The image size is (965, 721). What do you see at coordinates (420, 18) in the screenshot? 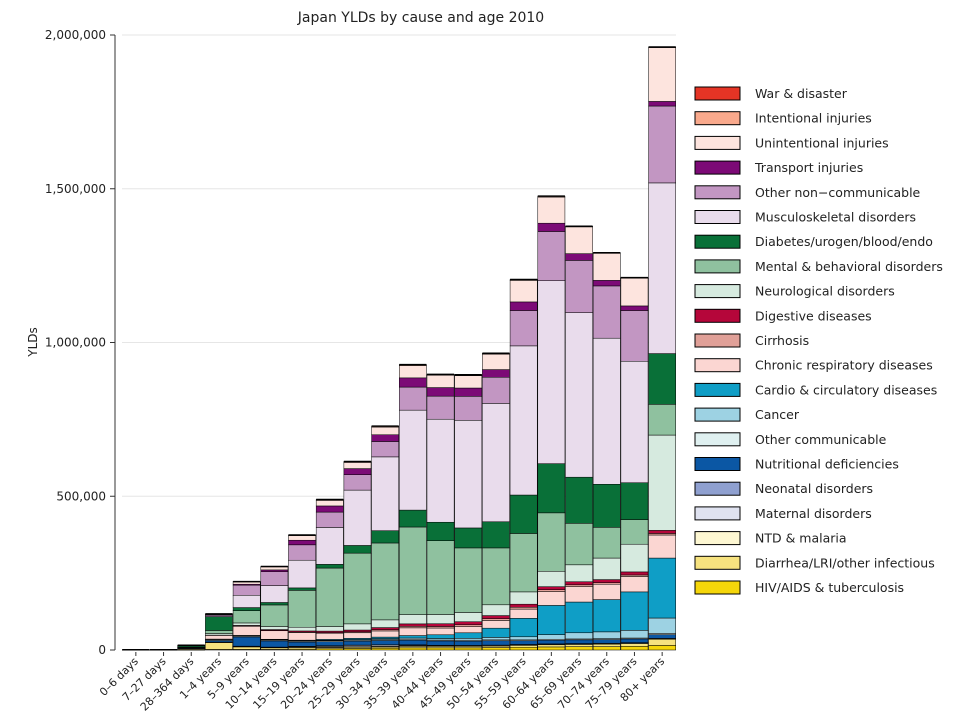
I see `chart-title: Japan YLDs by cause and age 2010` at bounding box center [420, 18].